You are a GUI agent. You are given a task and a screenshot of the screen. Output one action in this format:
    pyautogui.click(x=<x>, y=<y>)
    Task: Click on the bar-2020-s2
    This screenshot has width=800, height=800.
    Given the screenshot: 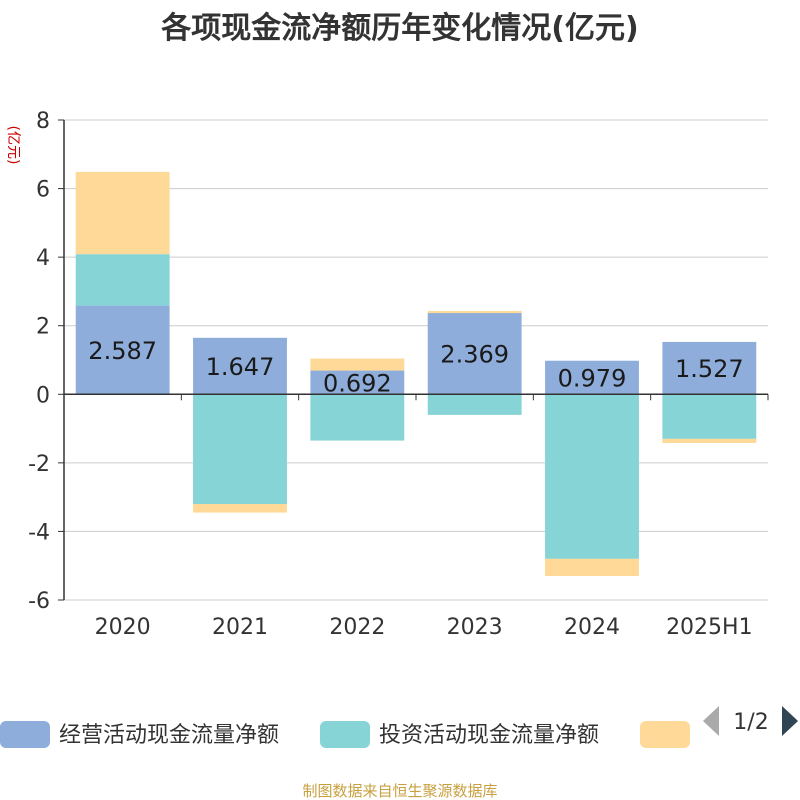 What is the action you would take?
    pyautogui.click(x=122, y=280)
    